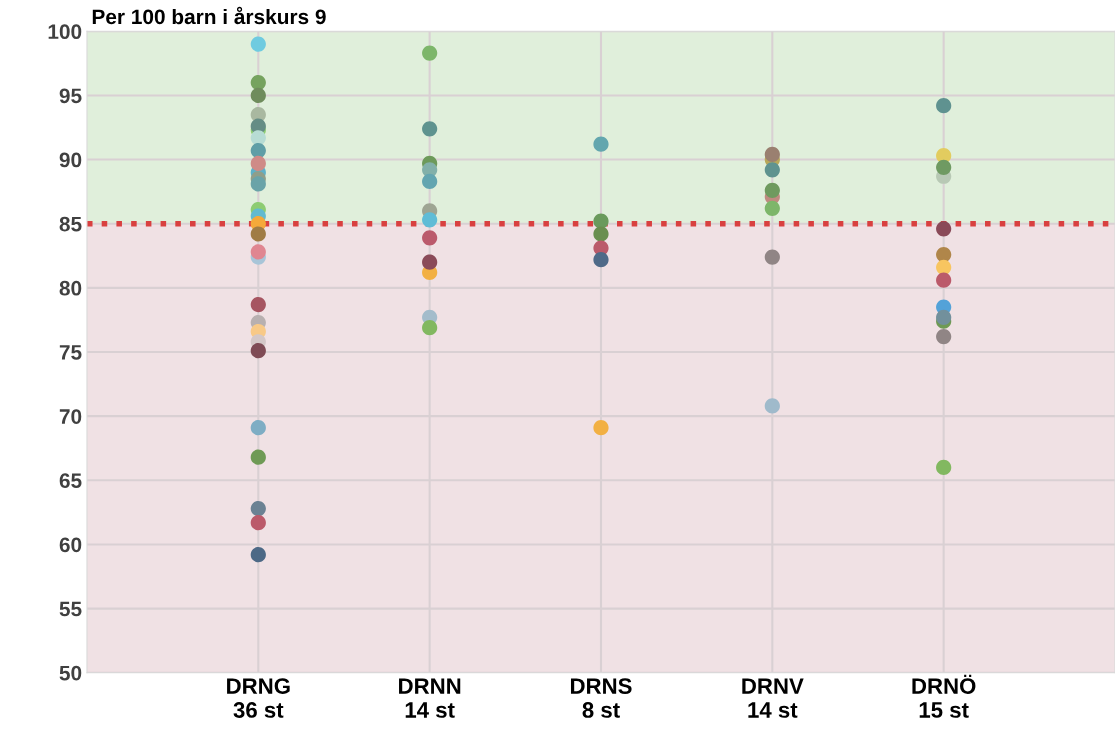  What do you see at coordinates (70, 481) in the screenshot?
I see `y-tick-label: 65` at bounding box center [70, 481].